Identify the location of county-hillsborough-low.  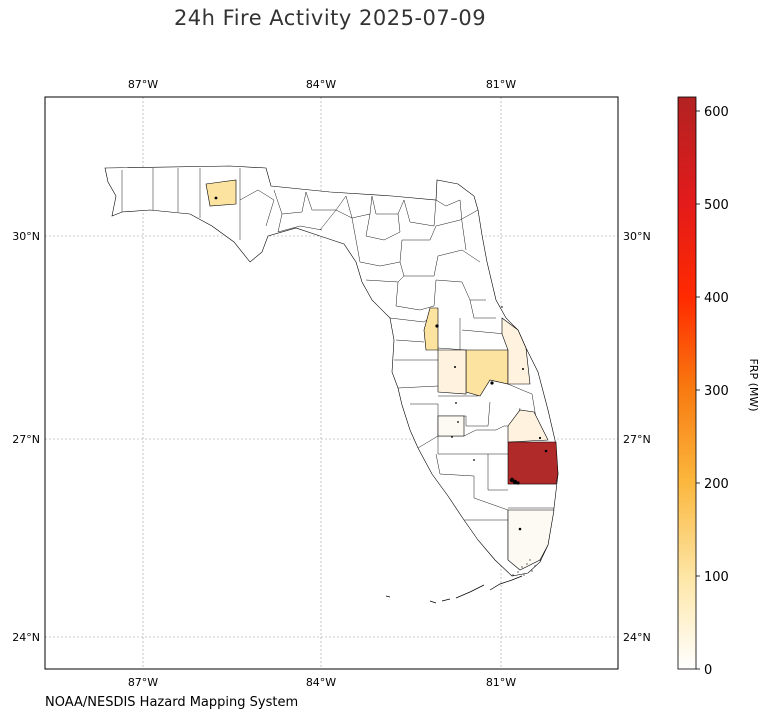
(452, 372).